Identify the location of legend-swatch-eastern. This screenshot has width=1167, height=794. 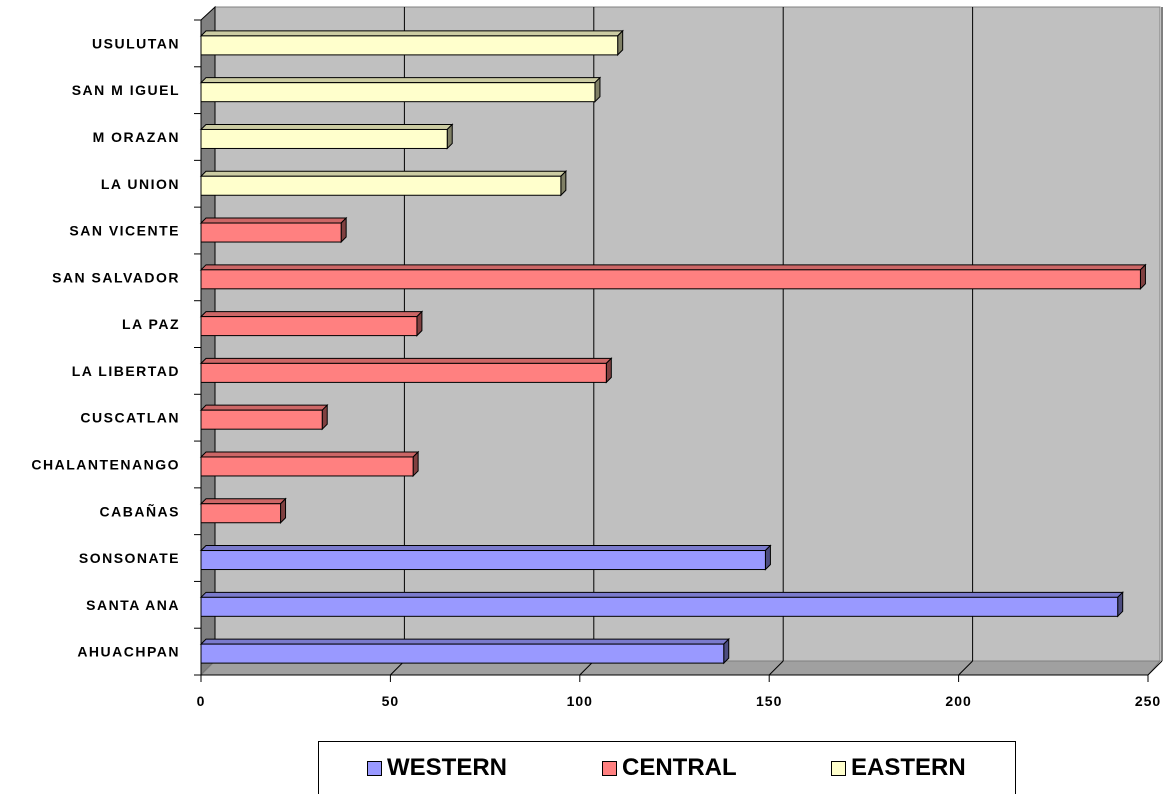
(838, 768).